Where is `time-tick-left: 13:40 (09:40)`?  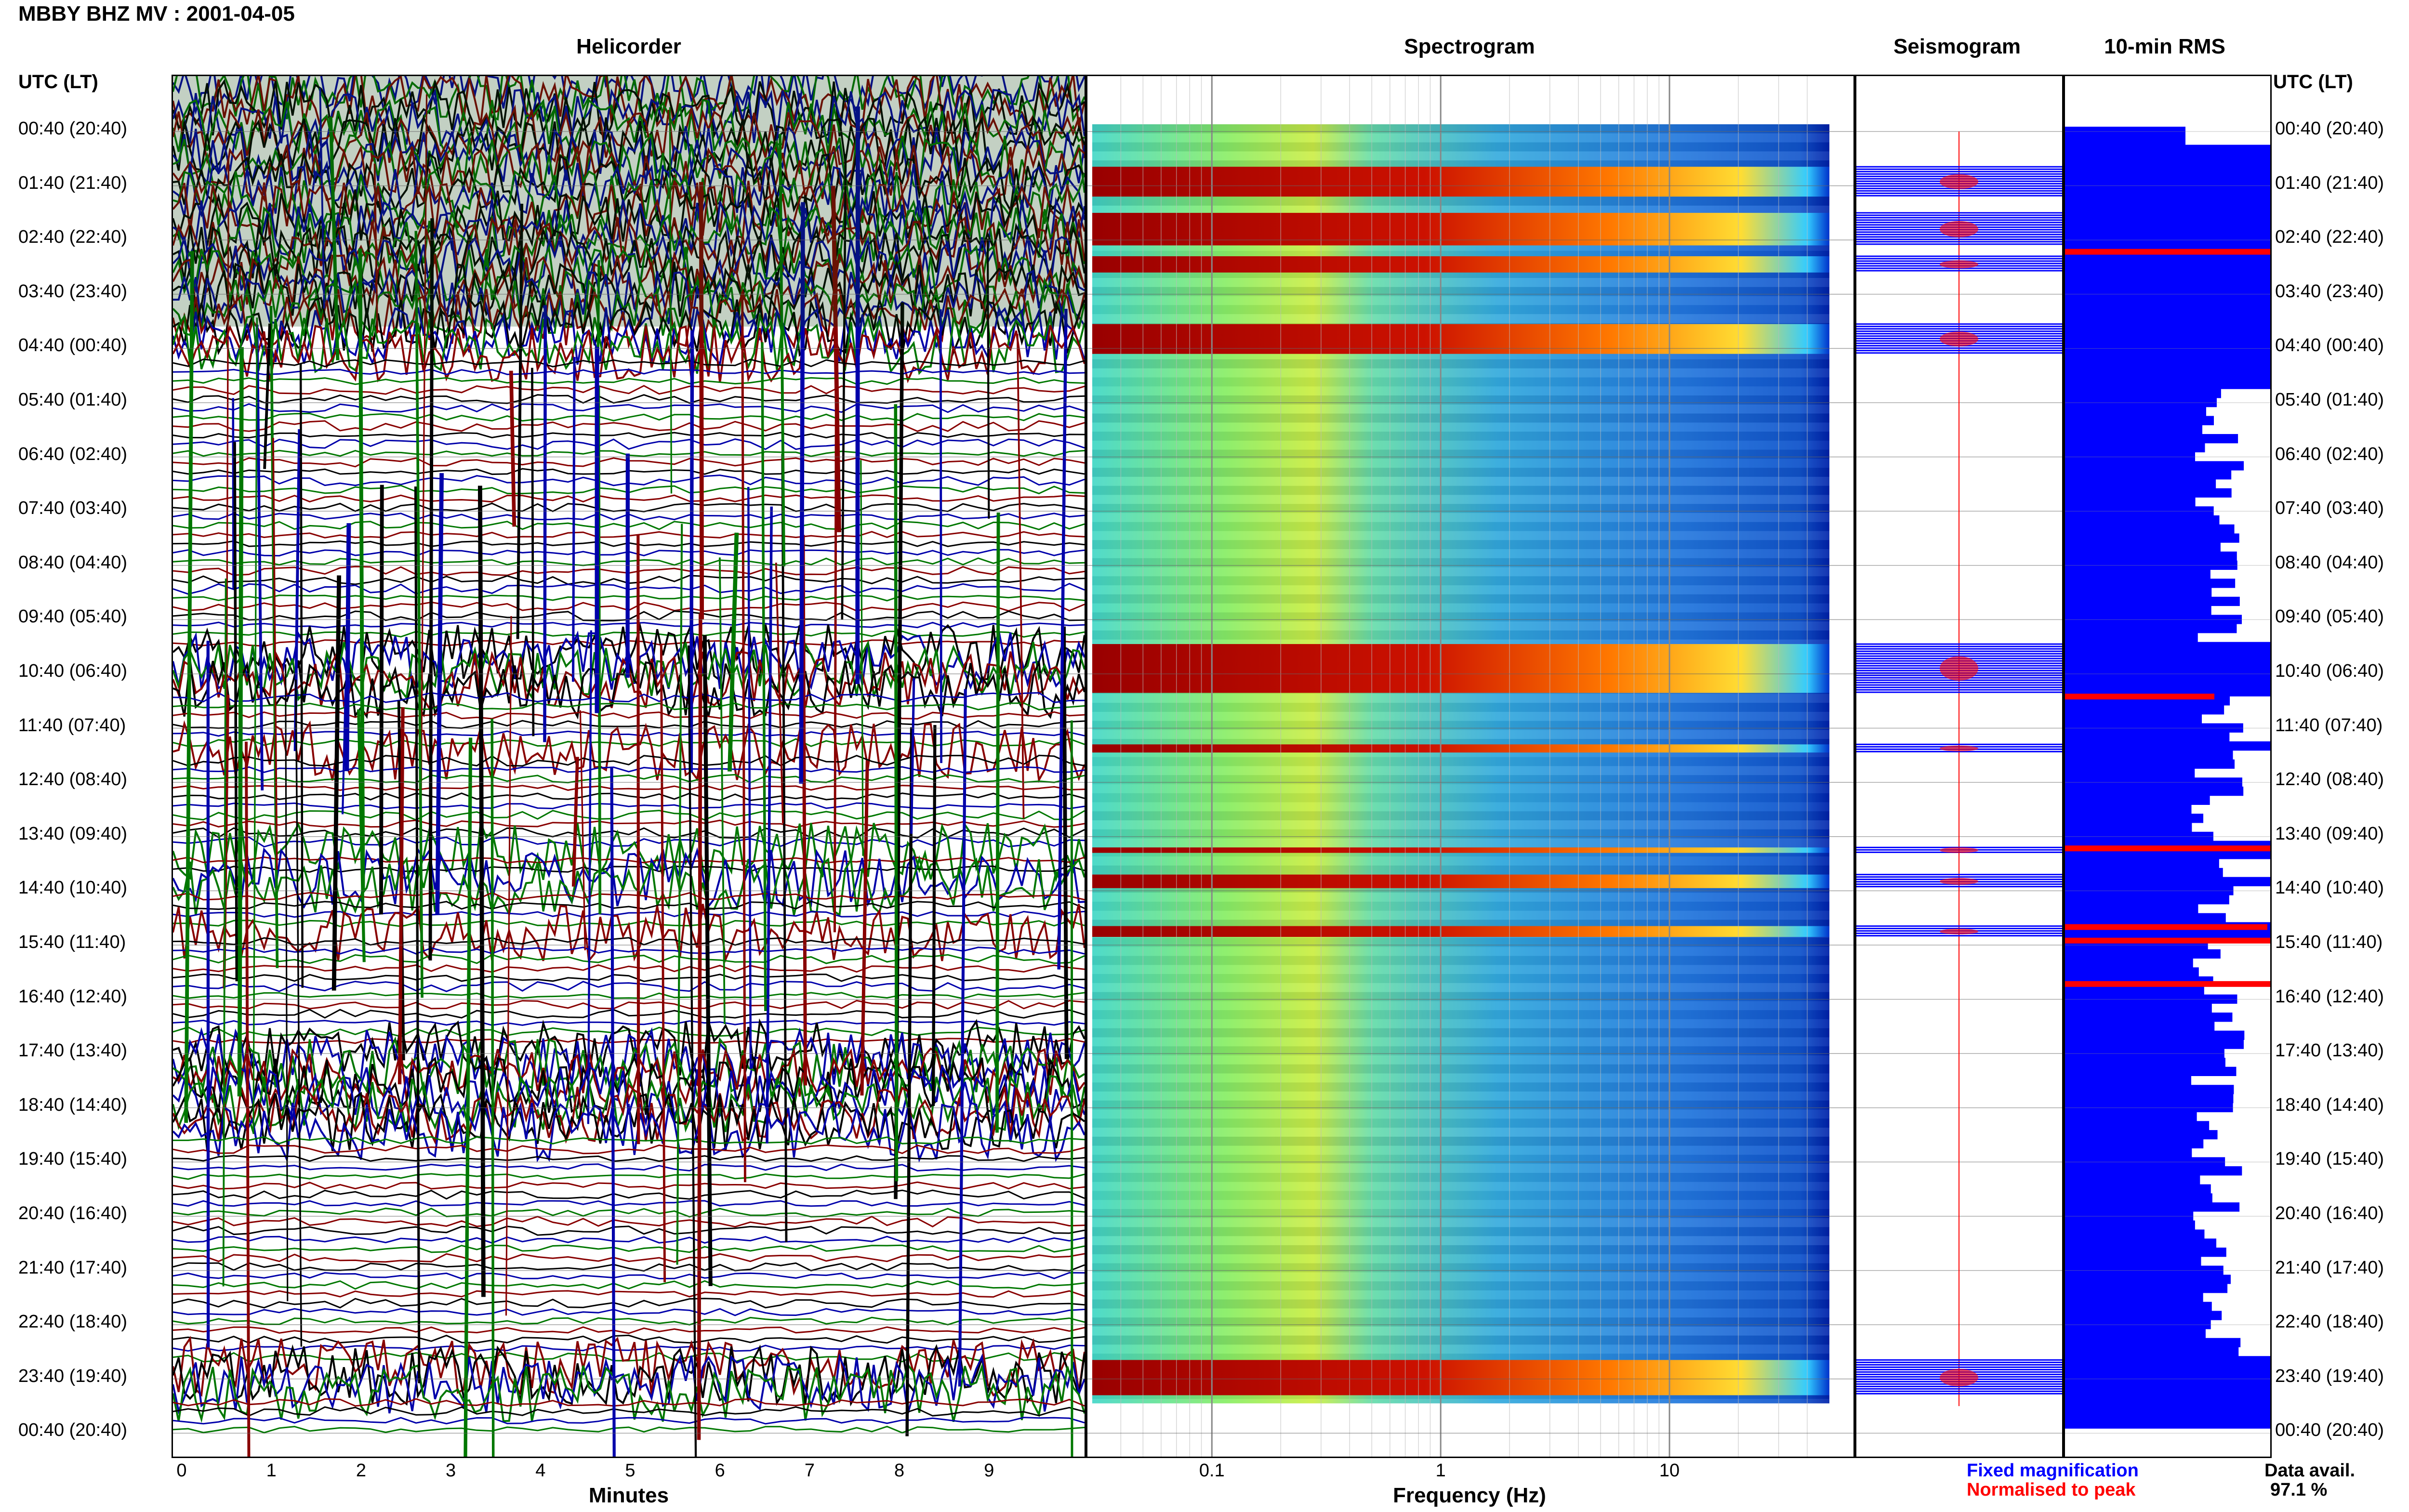
time-tick-left: 13:40 (09:40) is located at coordinates (73, 833).